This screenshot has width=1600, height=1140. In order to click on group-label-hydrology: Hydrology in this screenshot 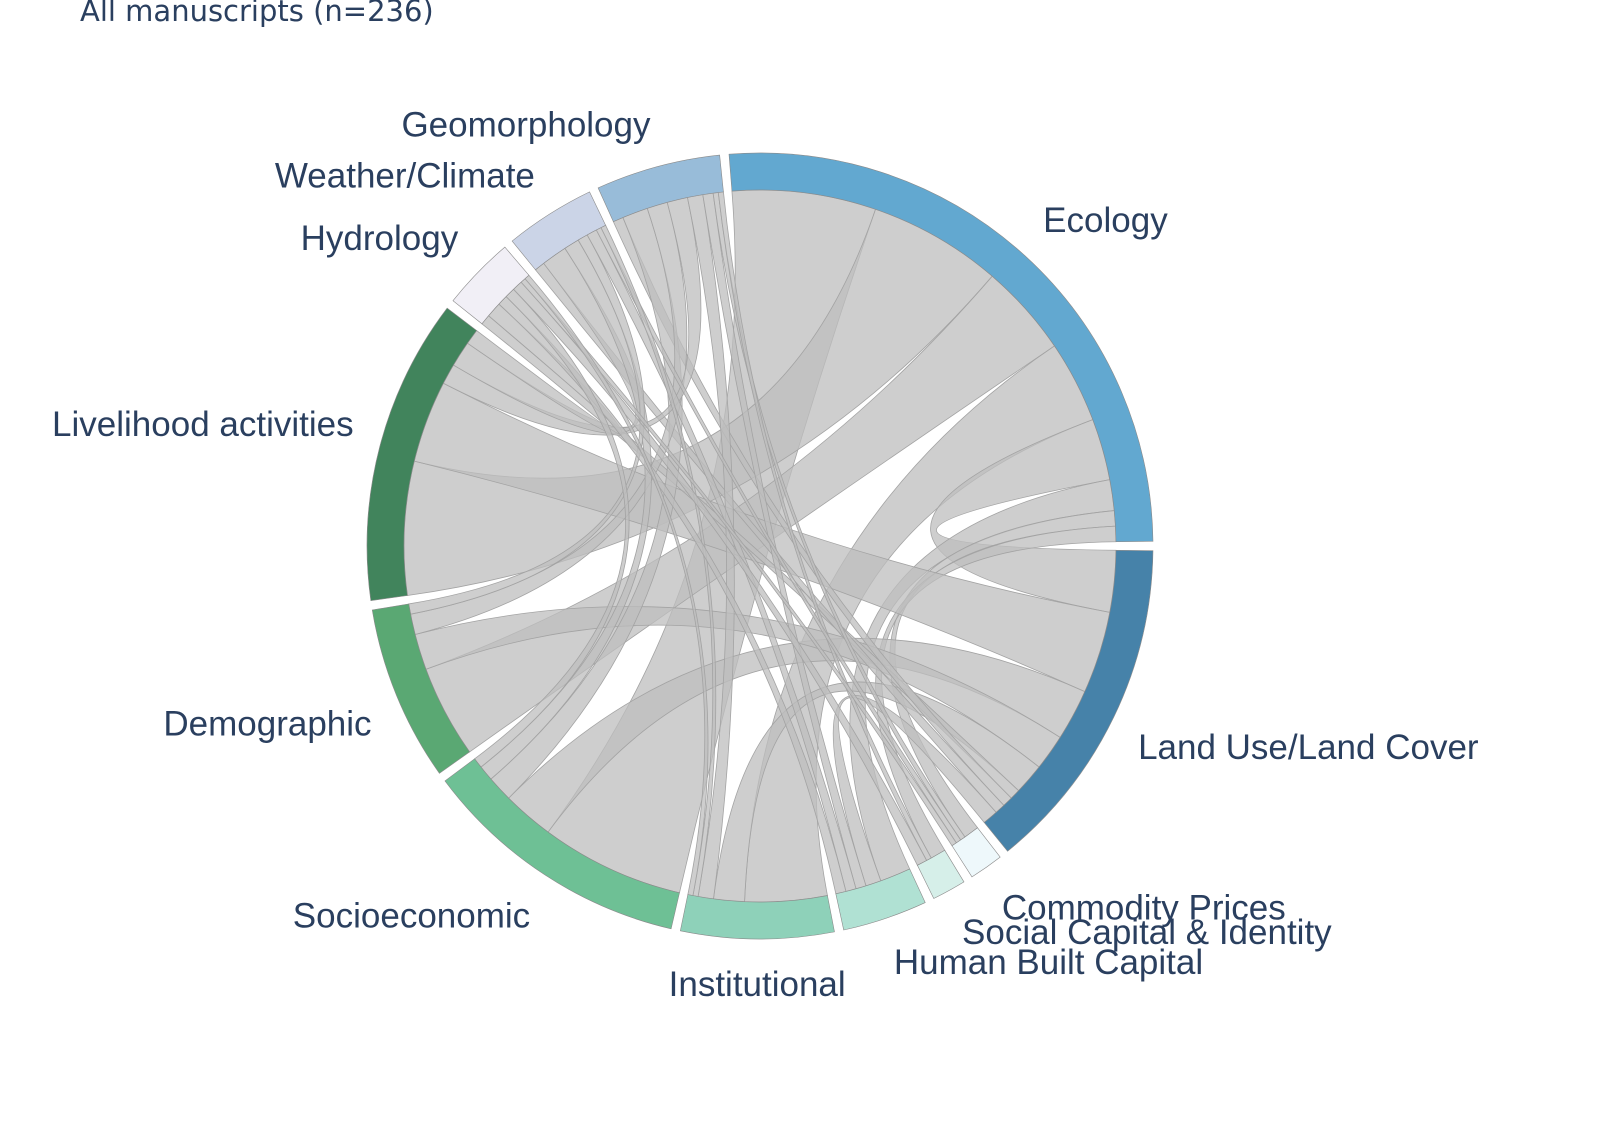, I will do `click(380, 238)`.